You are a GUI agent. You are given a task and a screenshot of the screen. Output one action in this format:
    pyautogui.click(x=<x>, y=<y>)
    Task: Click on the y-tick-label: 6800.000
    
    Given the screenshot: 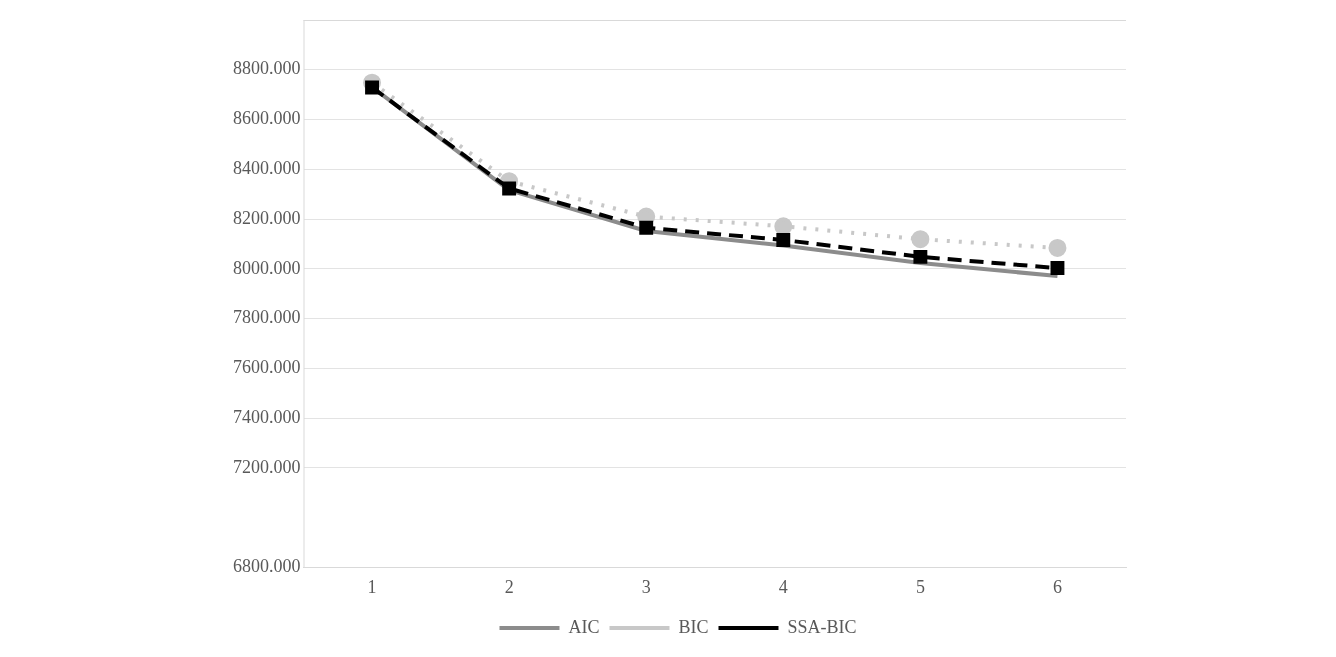 What is the action you would take?
    pyautogui.click(x=267, y=566)
    